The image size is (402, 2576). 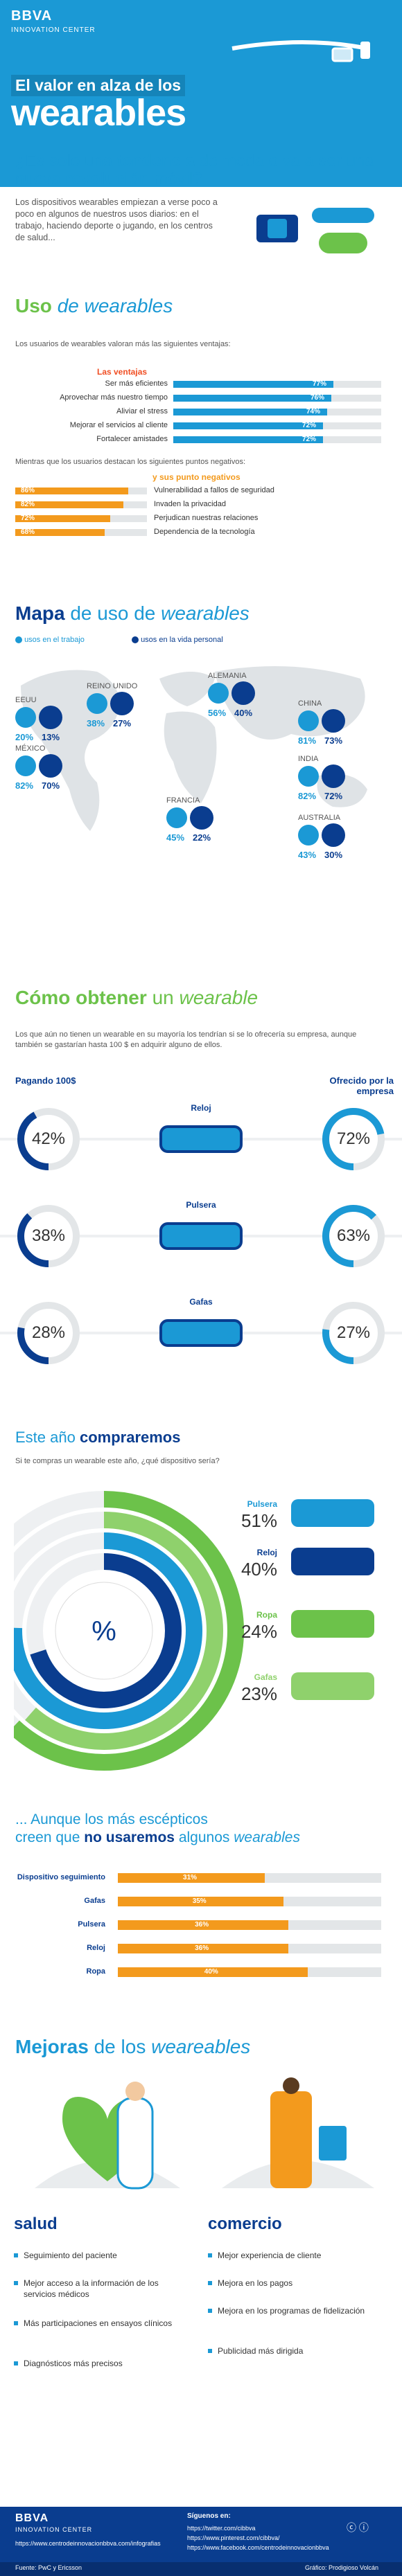 What do you see at coordinates (32, 2518) in the screenshot?
I see `footer-logo: BBVA` at bounding box center [32, 2518].